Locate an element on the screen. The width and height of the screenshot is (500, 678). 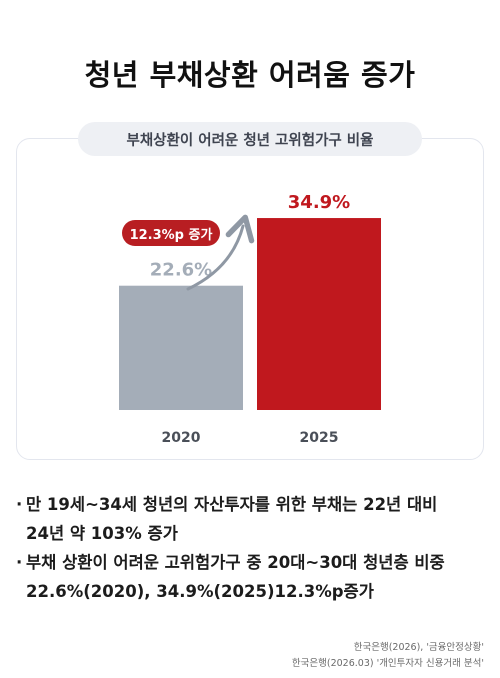
bar-2025 is located at coordinates (319, 314).